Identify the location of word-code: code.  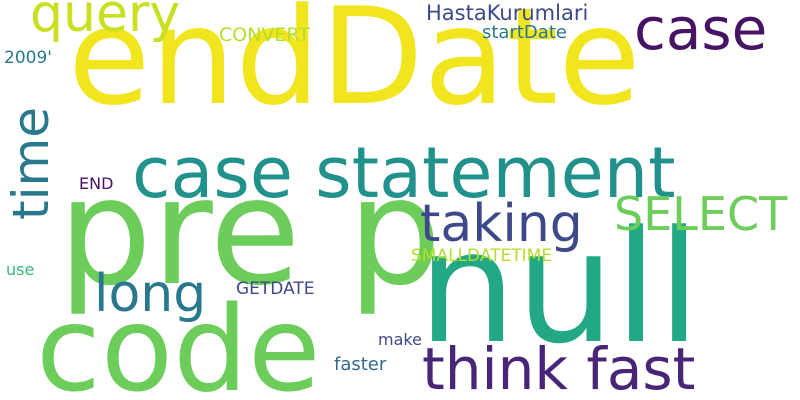
(178, 340).